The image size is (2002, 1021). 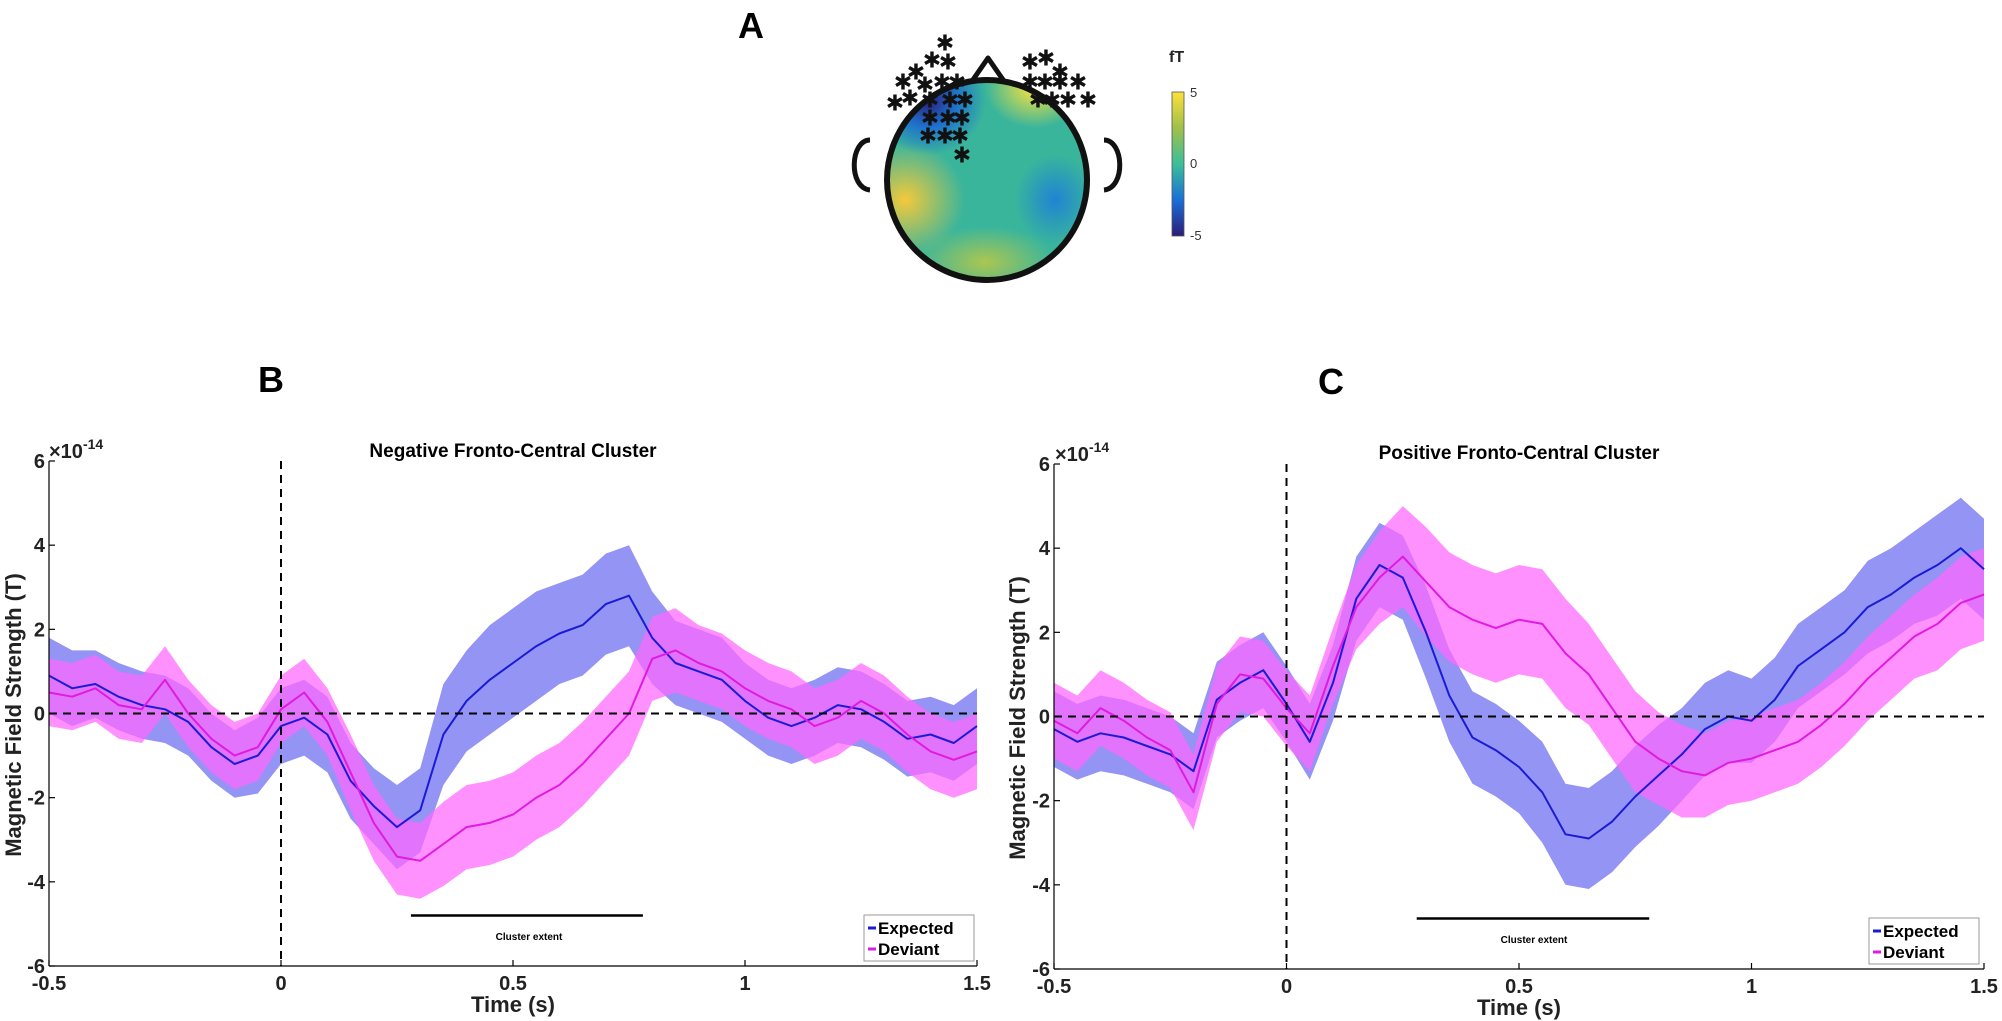 What do you see at coordinates (1178, 164) in the screenshot?
I see `colorbar` at bounding box center [1178, 164].